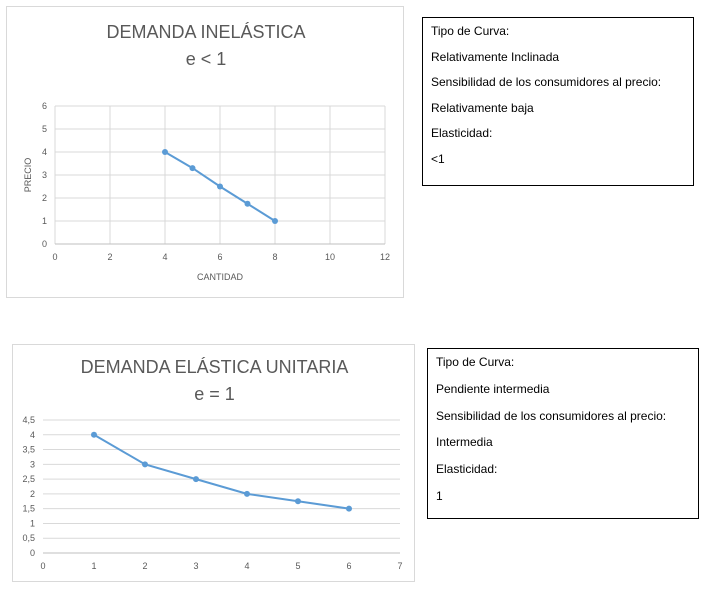  Describe the element at coordinates (44, 129) in the screenshot. I see `y-tick-label: 5` at that location.